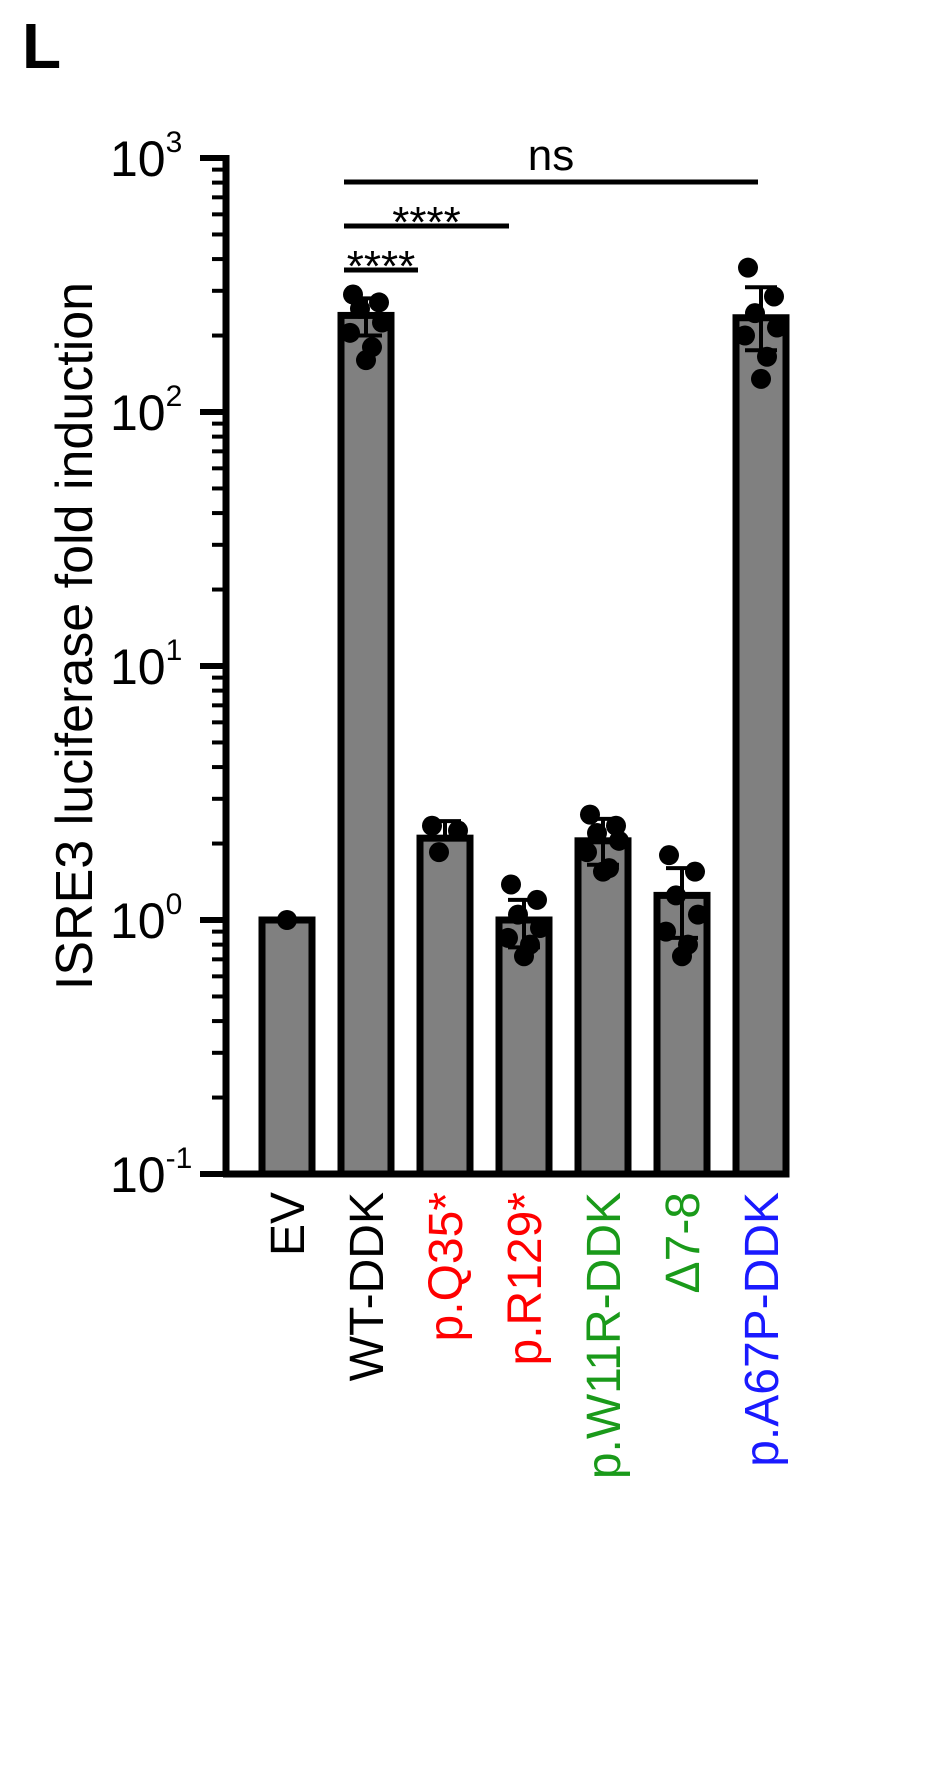  What do you see at coordinates (151, 1172) in the screenshot?
I see `y-tick-label: 10⁻¹` at bounding box center [151, 1172].